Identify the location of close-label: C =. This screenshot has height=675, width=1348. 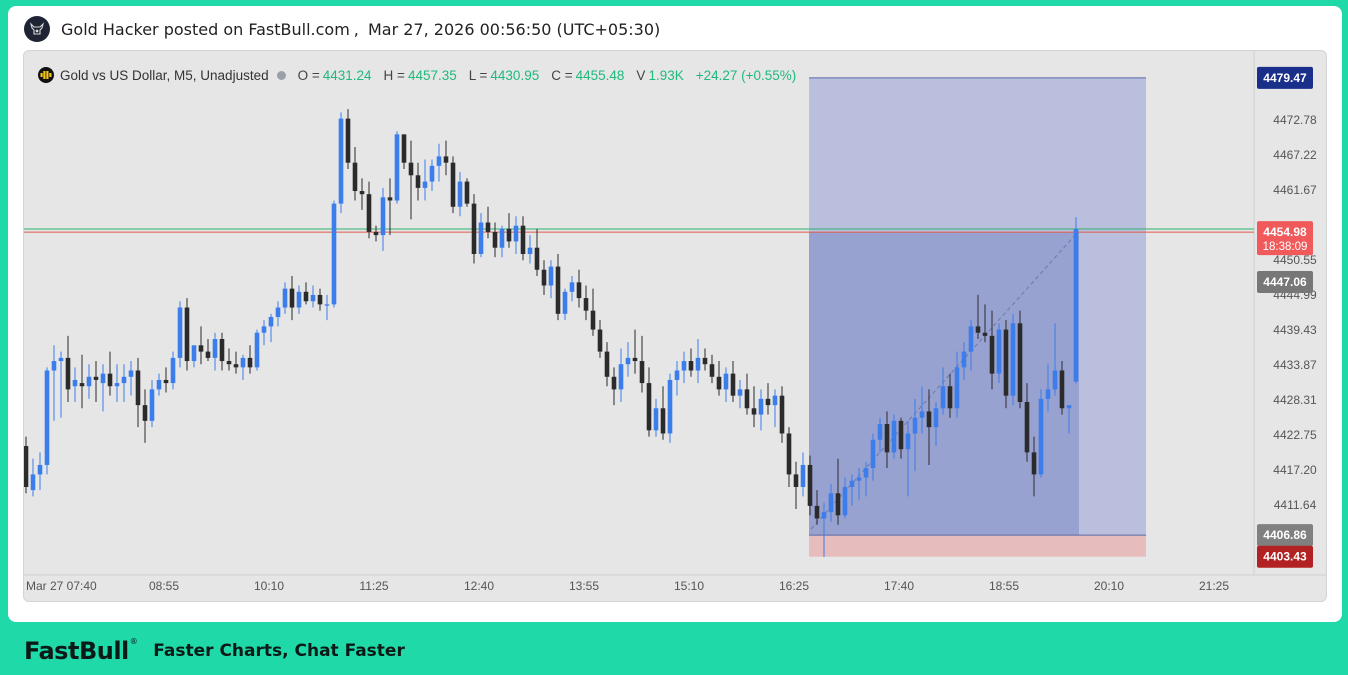
(562, 75).